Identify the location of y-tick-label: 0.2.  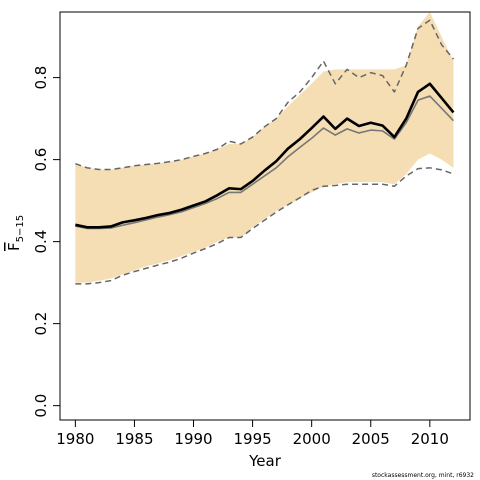
(41, 324).